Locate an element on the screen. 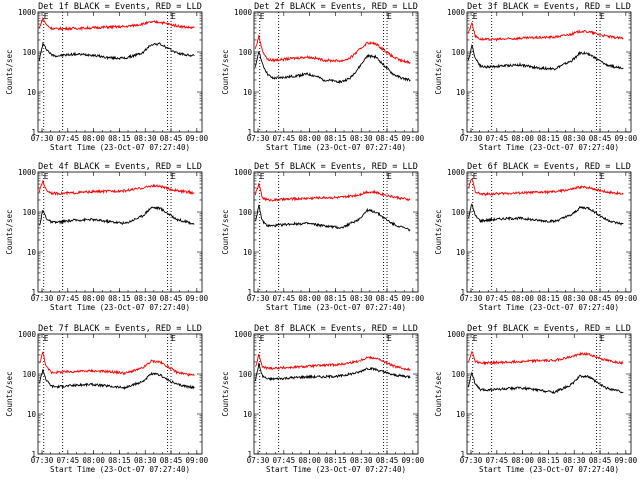 This screenshot has height=480, width=640. chart-title: Det 7f BLACK = Events, RED = LLD is located at coordinates (120, 329).